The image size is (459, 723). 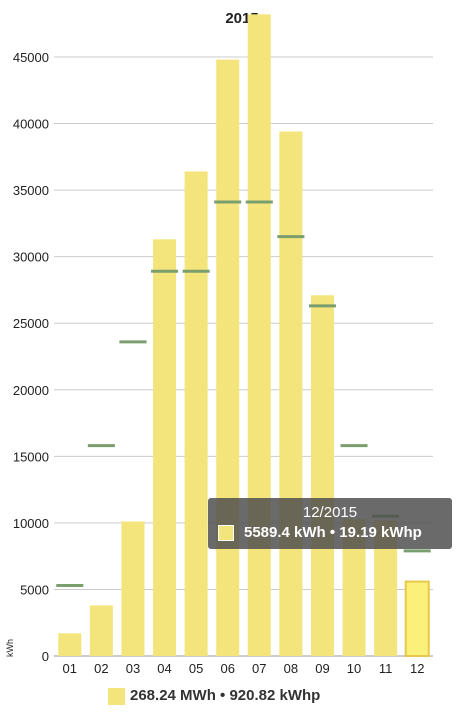 What do you see at coordinates (31, 390) in the screenshot?
I see `y-tick-label: 20000` at bounding box center [31, 390].